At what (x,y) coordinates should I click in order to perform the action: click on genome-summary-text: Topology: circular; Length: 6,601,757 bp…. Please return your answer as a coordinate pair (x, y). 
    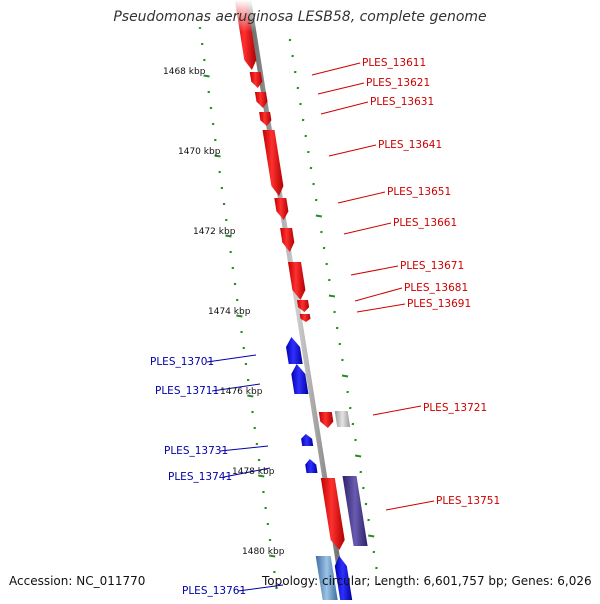
    Looking at the image, I should click on (427, 581).